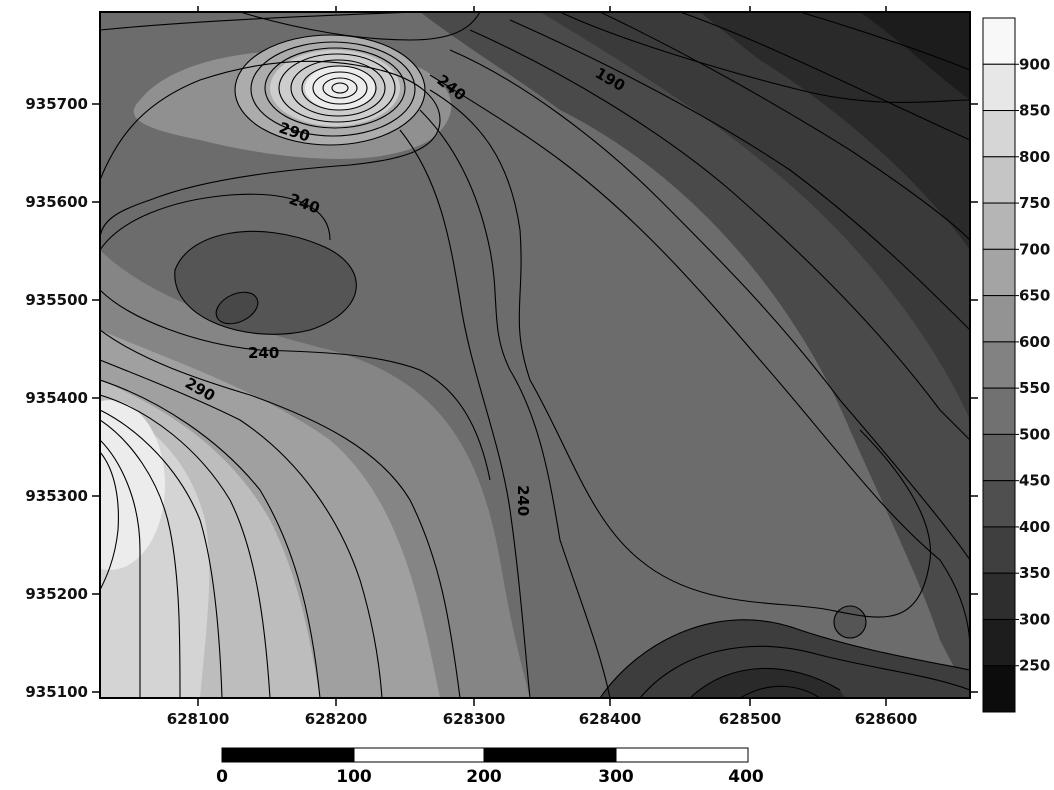 The image size is (1054, 790). What do you see at coordinates (132, 485) in the screenshot?
I see `peak-region-west` at bounding box center [132, 485].